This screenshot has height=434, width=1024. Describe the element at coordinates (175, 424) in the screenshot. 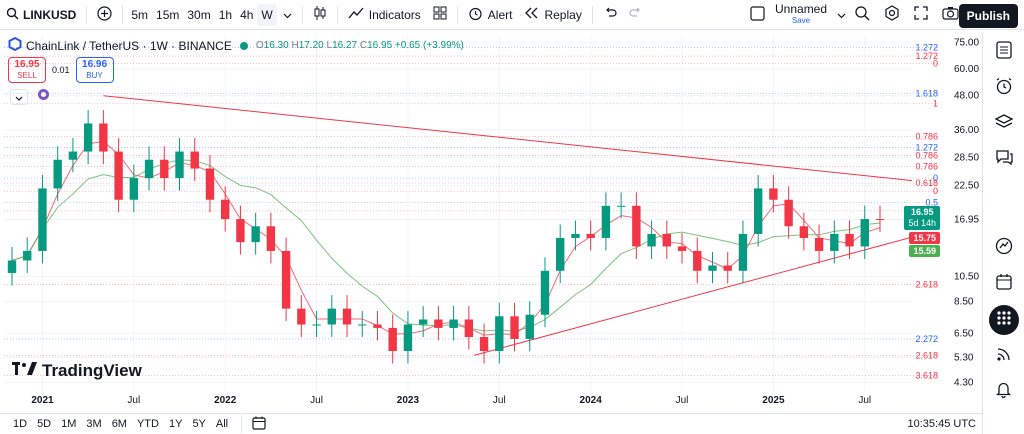

I see `range-1y: 1Y` at that location.